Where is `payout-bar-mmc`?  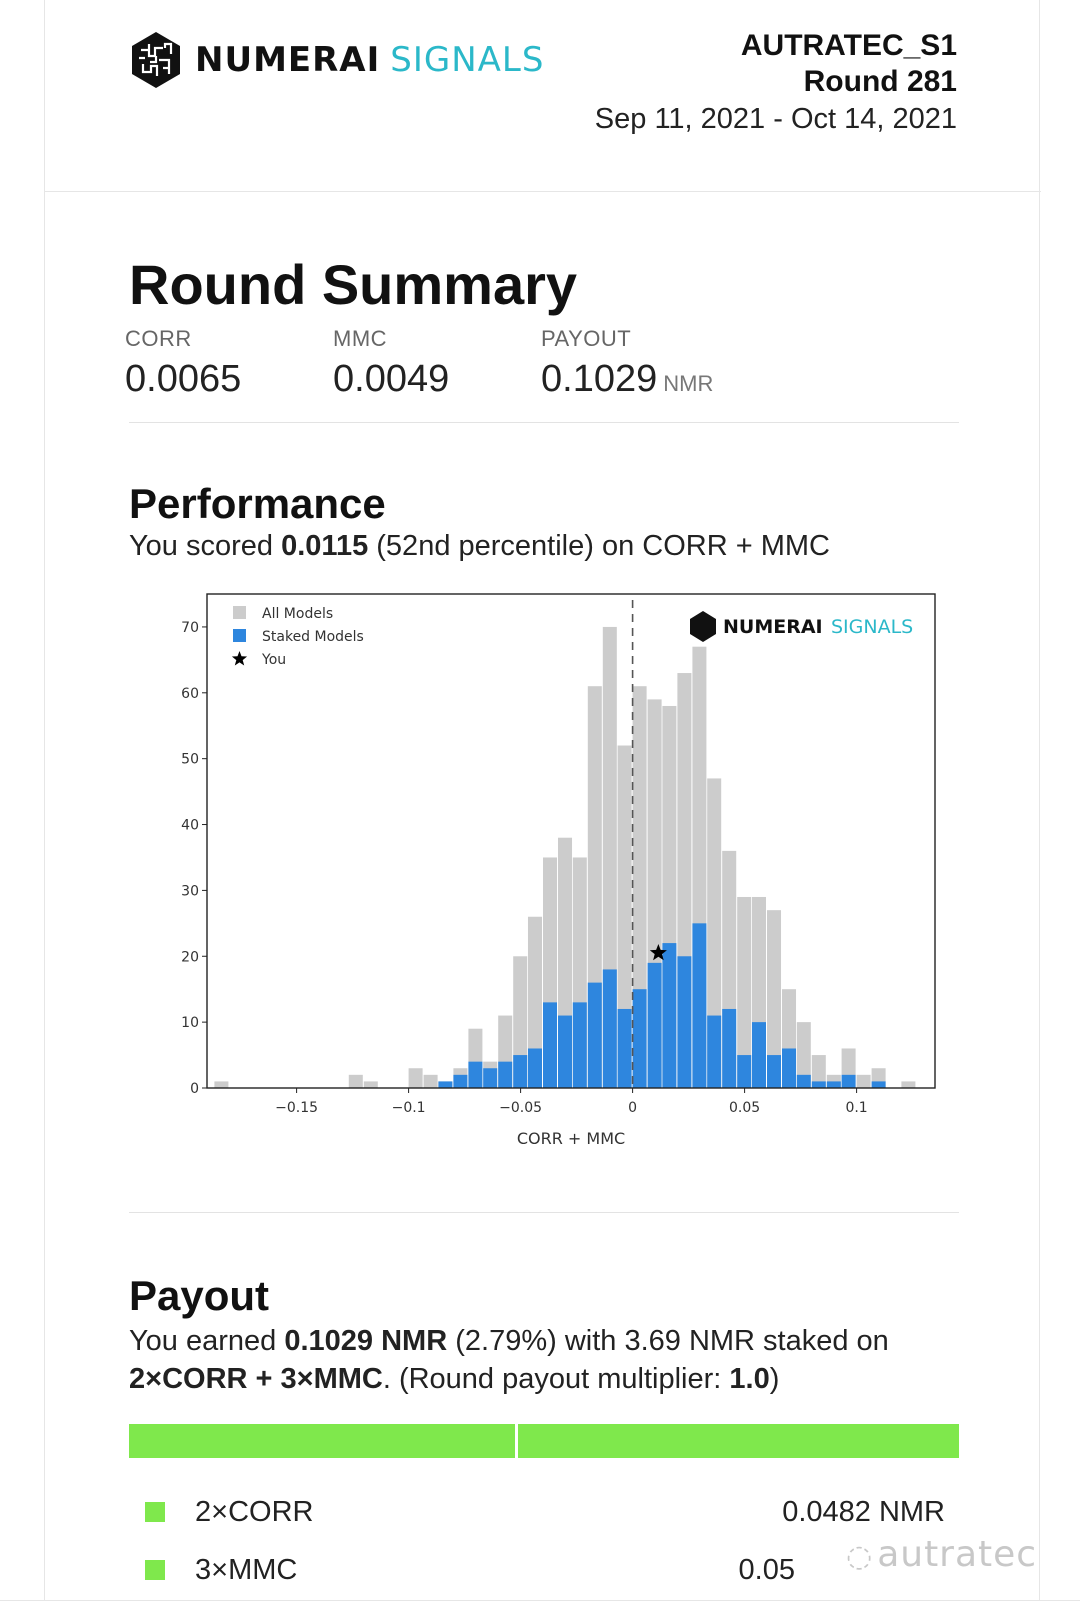 payout-bar-mmc is located at coordinates (738, 1441).